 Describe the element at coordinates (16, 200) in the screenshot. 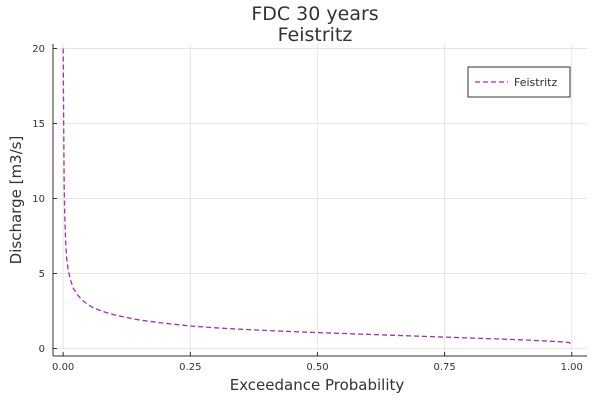

I see `y-axis-label: Discharge [m3/s]` at that location.